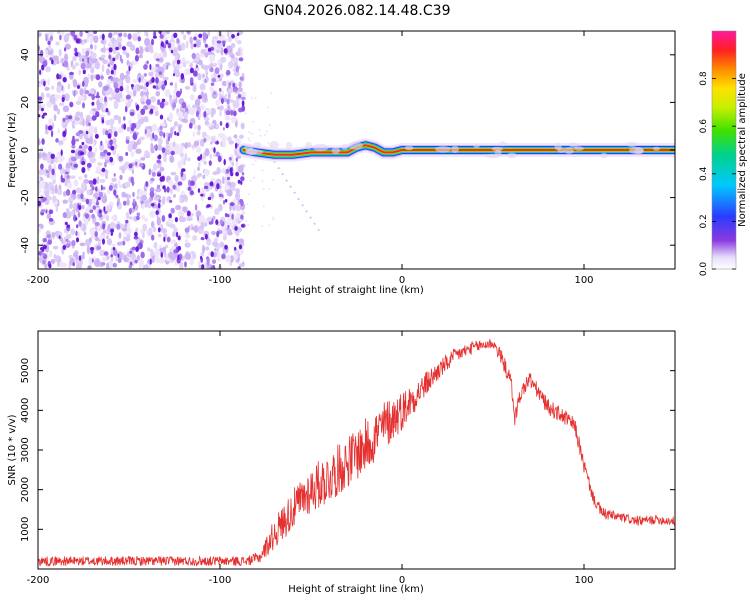  What do you see at coordinates (583, 280) in the screenshot?
I see `spectrogram-xtick-label: 100` at bounding box center [583, 280].